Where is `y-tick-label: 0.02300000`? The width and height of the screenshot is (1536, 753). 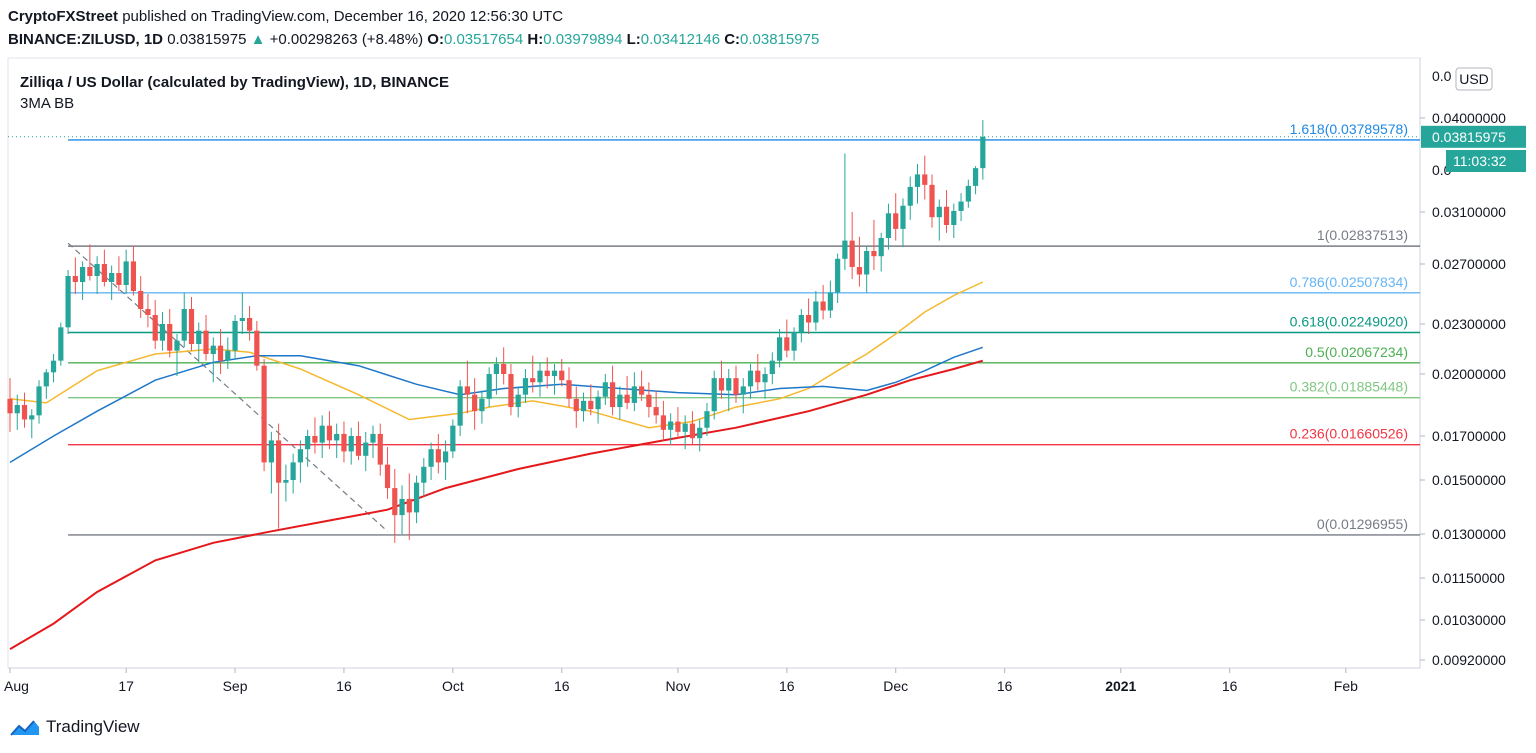
y-tick-label: 0.02300000 is located at coordinates (1469, 324).